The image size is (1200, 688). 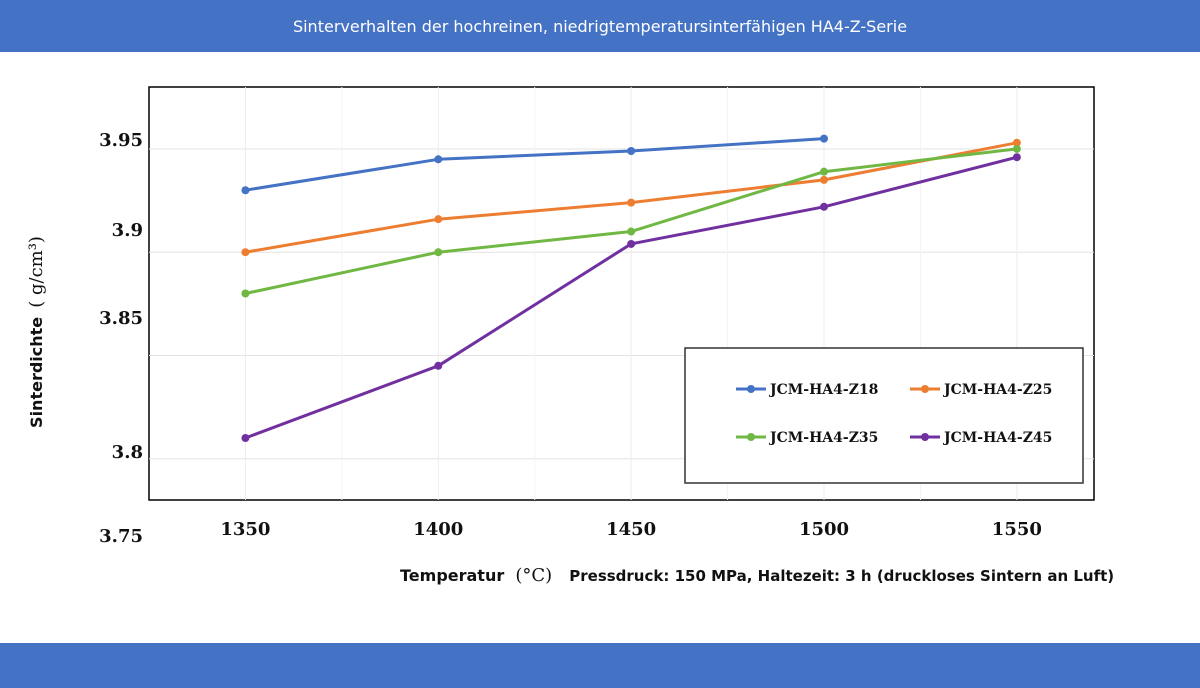 I want to click on legend-label: JCM-HA4-Z45, so click(x=997, y=438).